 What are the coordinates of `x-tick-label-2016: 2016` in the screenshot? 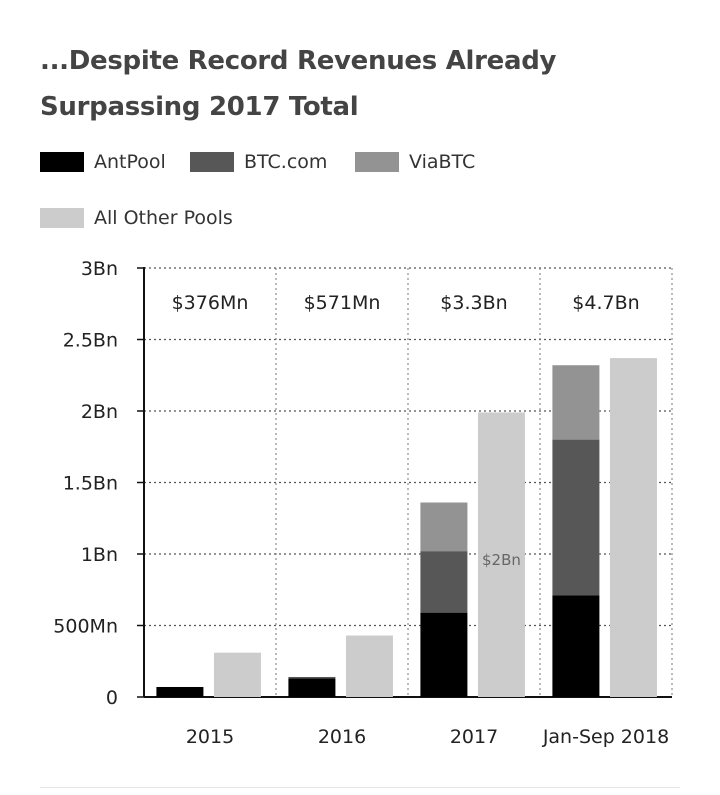 It's located at (342, 737).